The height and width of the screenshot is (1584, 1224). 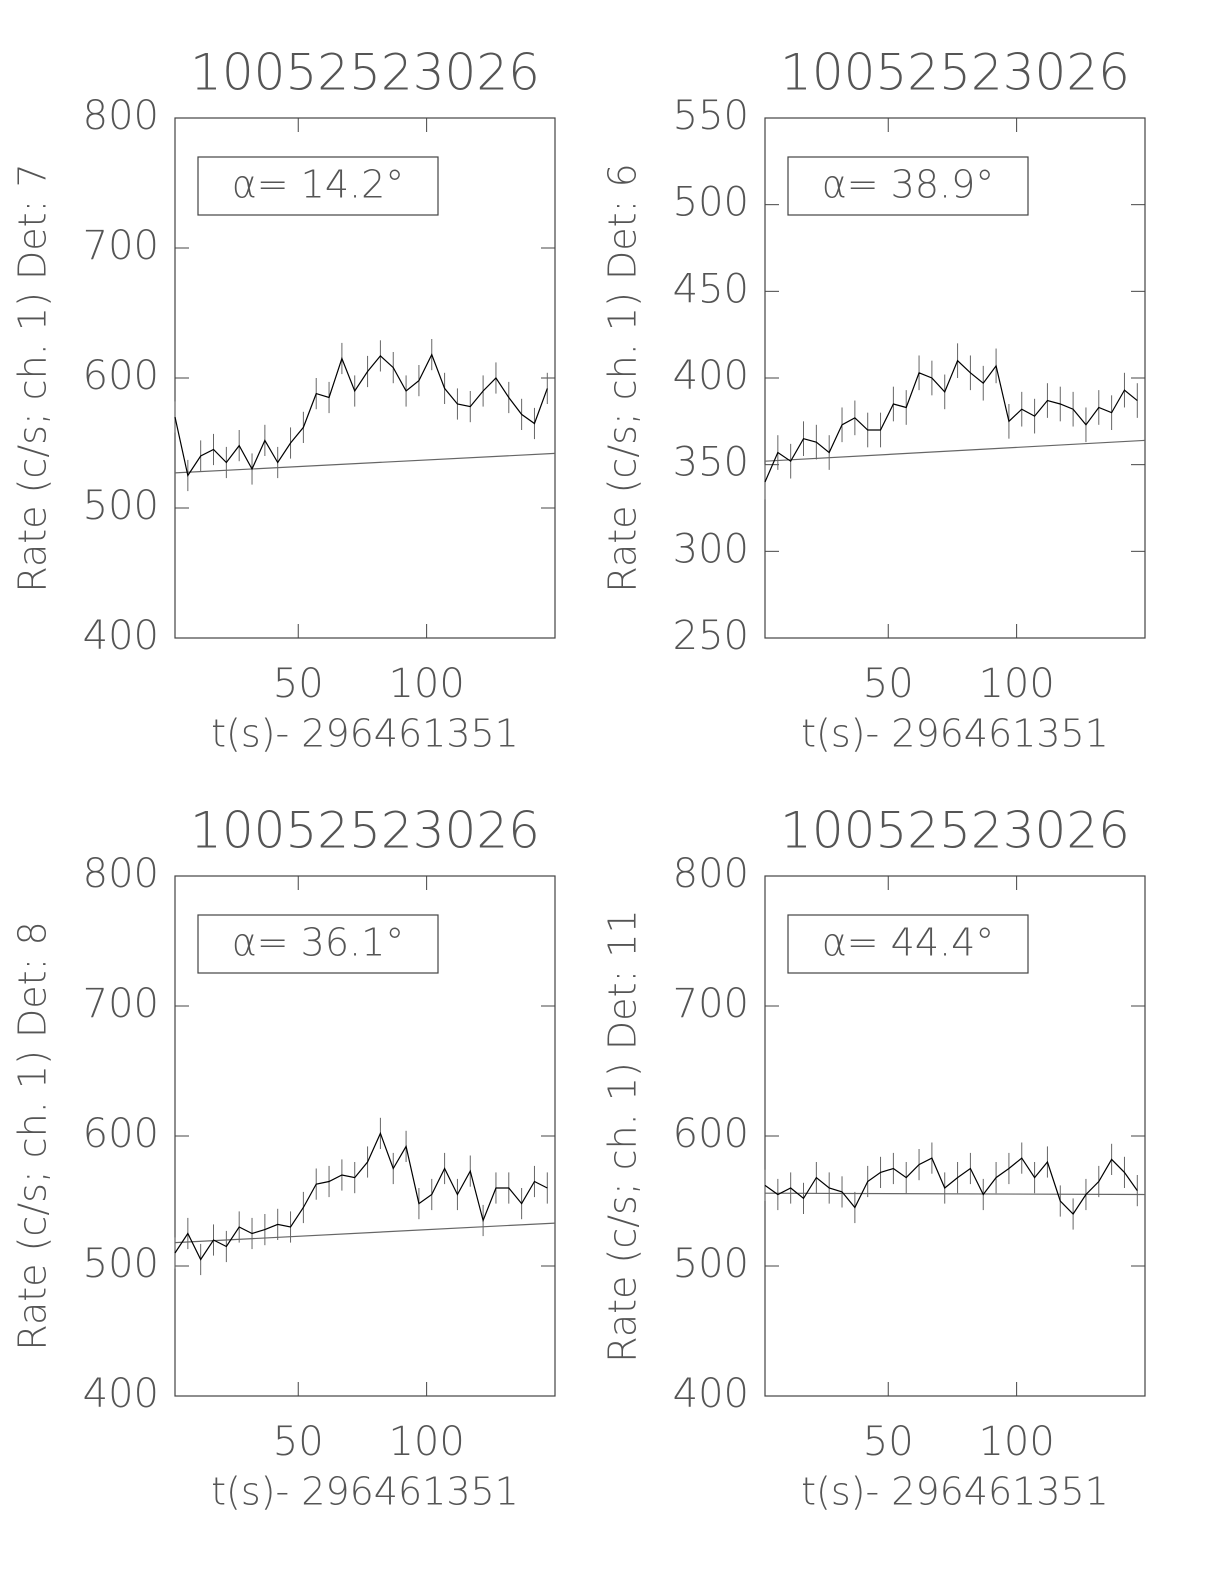 What do you see at coordinates (711, 463) in the screenshot?
I see `y-tick-label: 350` at bounding box center [711, 463].